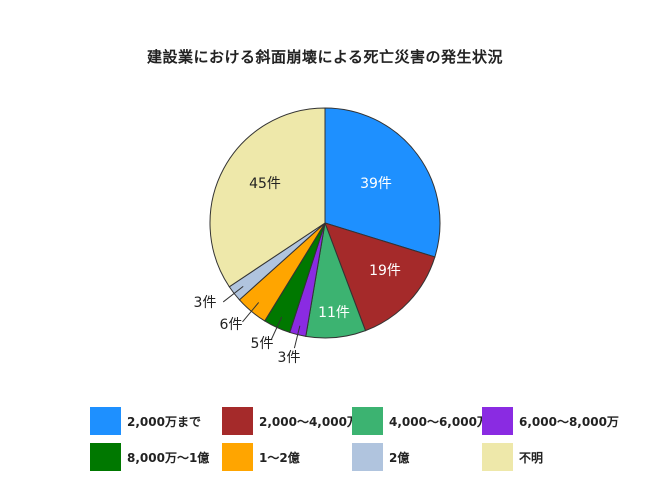 This screenshot has width=650, height=500. What do you see at coordinates (531, 457) in the screenshot?
I see `legend-label: 不明` at bounding box center [531, 457].